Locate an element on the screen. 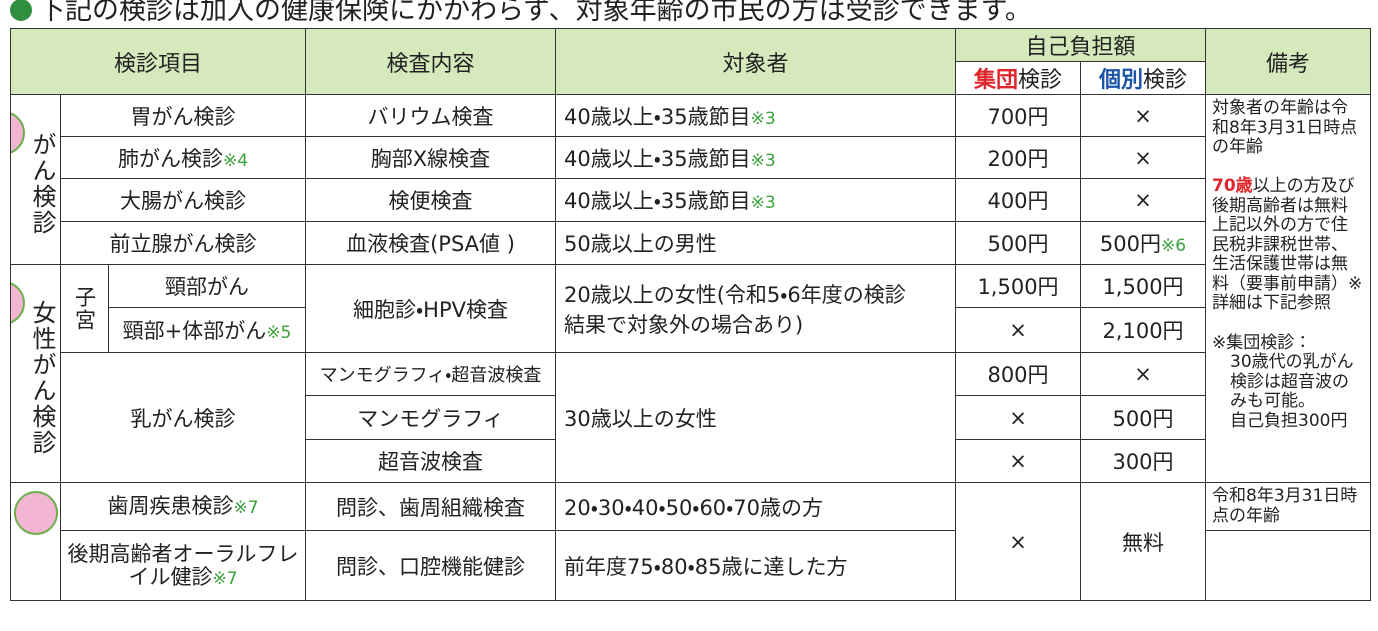 The height and width of the screenshot is (631, 1378). individual-cost-cell: 1,500円 is located at coordinates (1143, 286).